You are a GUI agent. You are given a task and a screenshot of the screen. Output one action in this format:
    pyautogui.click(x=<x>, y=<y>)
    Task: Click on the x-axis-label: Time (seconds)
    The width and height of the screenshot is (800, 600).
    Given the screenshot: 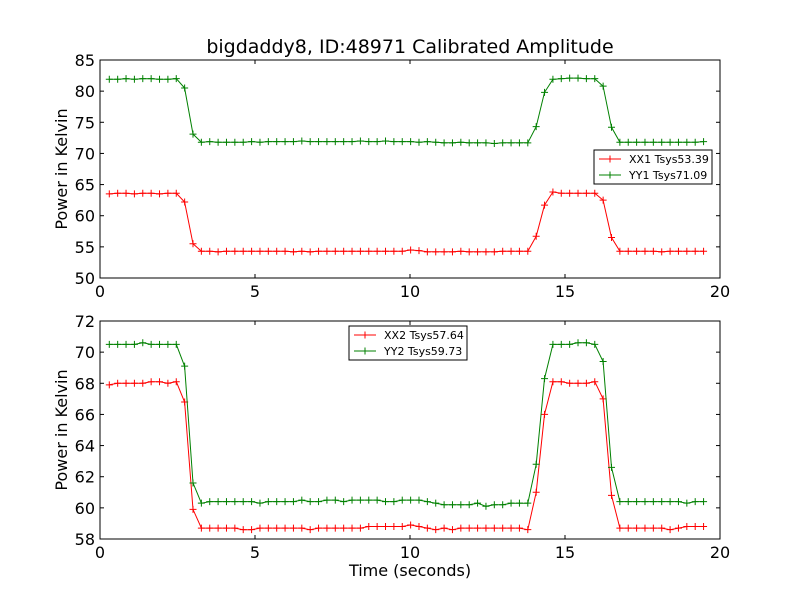 What is the action you would take?
    pyautogui.click(x=409, y=570)
    